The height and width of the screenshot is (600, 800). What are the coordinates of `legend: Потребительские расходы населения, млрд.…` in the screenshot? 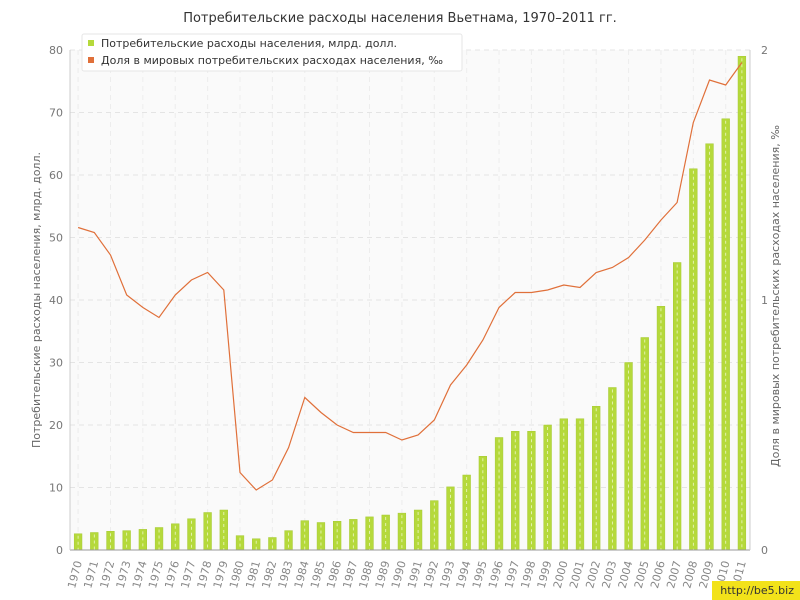 It's located at (272, 52).